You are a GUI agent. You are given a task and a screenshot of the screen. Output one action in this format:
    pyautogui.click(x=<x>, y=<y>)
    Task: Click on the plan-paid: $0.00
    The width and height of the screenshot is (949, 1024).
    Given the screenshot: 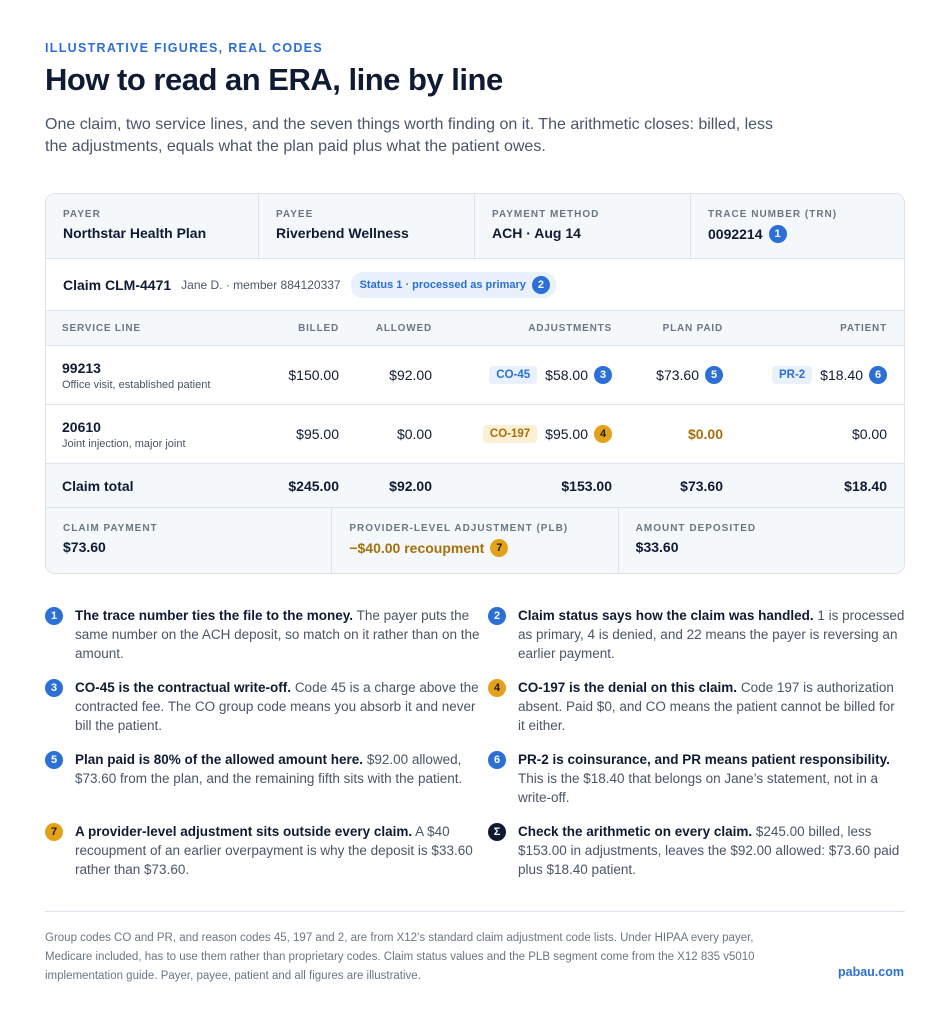 What is the action you would take?
    pyautogui.click(x=705, y=434)
    